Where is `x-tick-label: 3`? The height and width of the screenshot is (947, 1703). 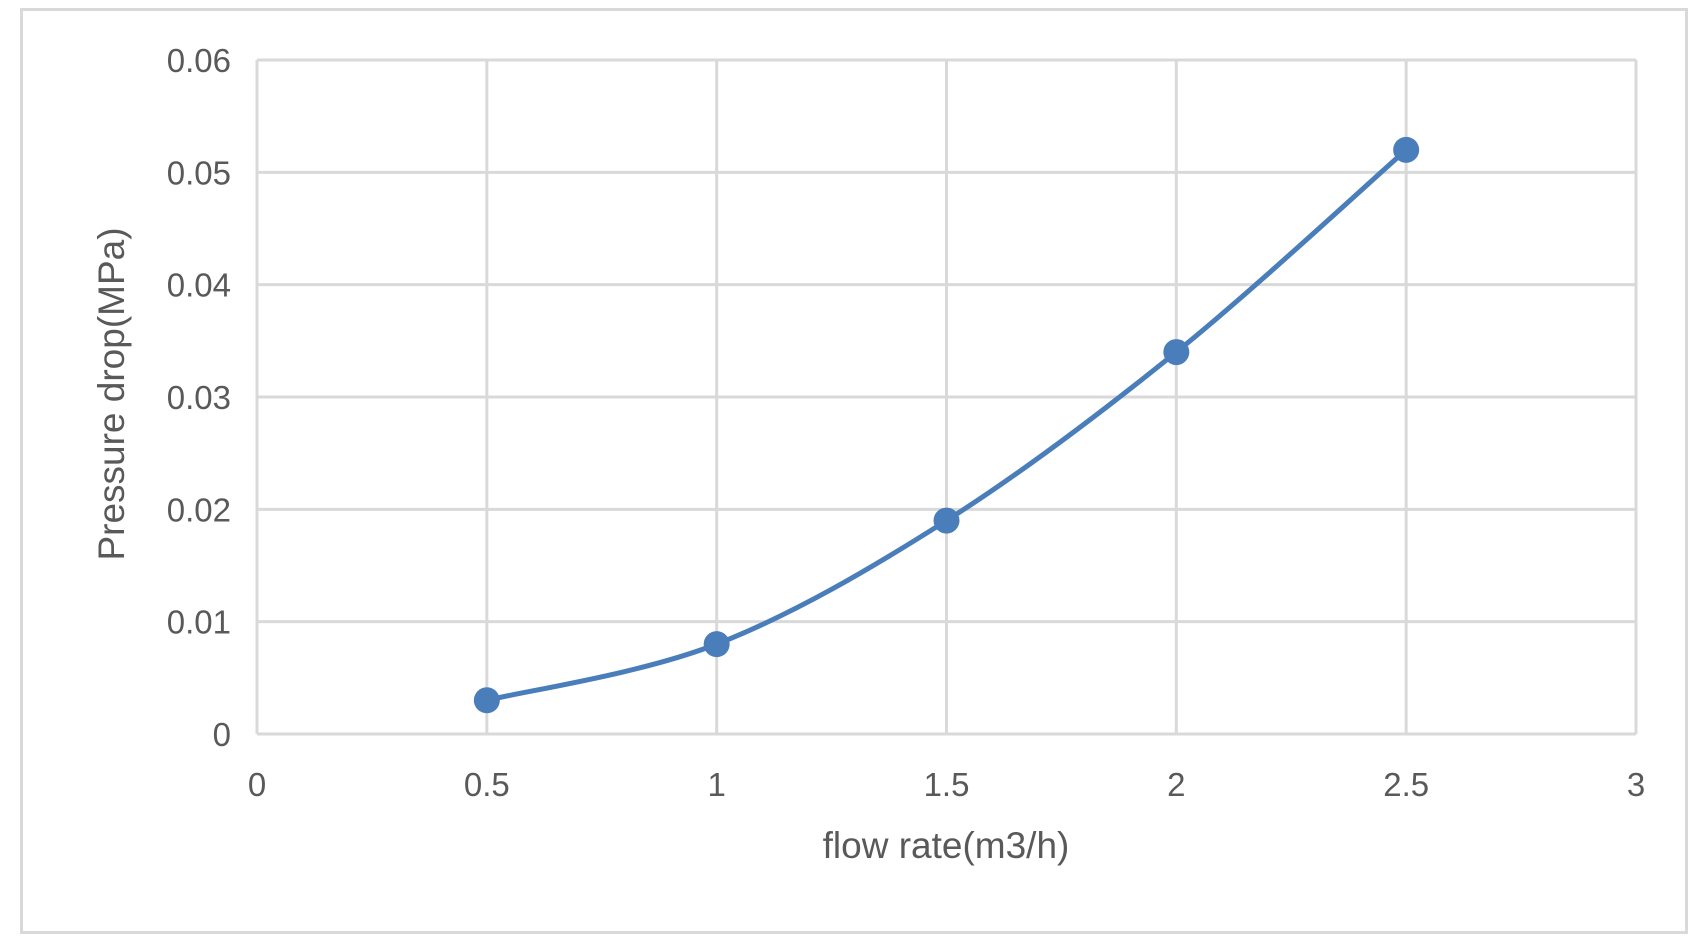 x-tick-label: 3 is located at coordinates (1636, 784).